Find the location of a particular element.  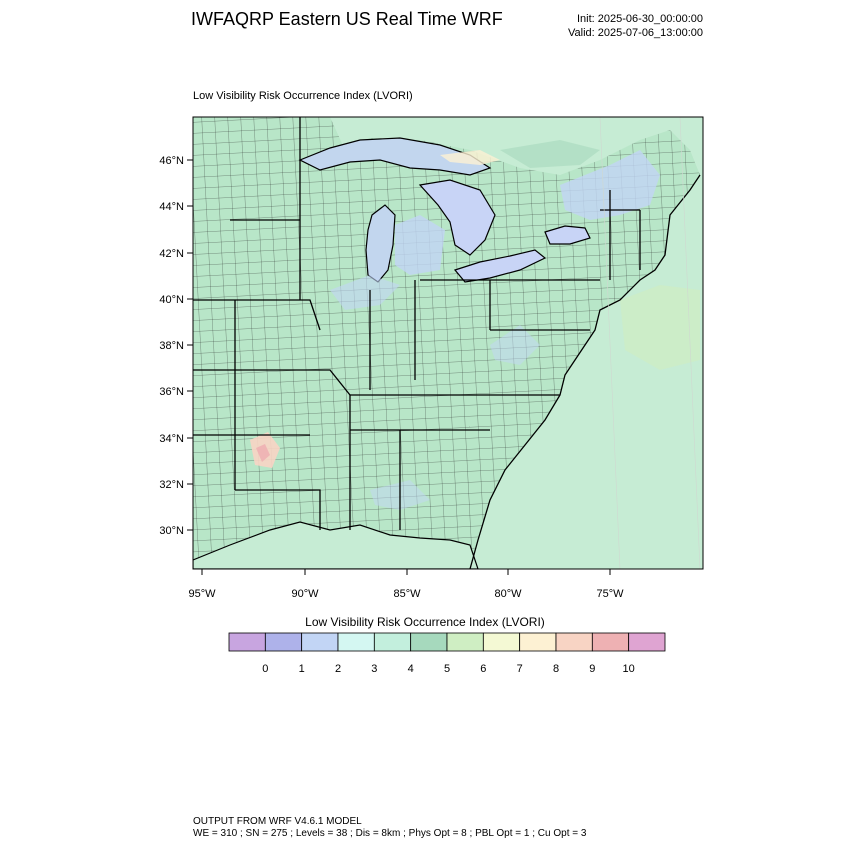

colorbar-label: 5 is located at coordinates (447, 669).